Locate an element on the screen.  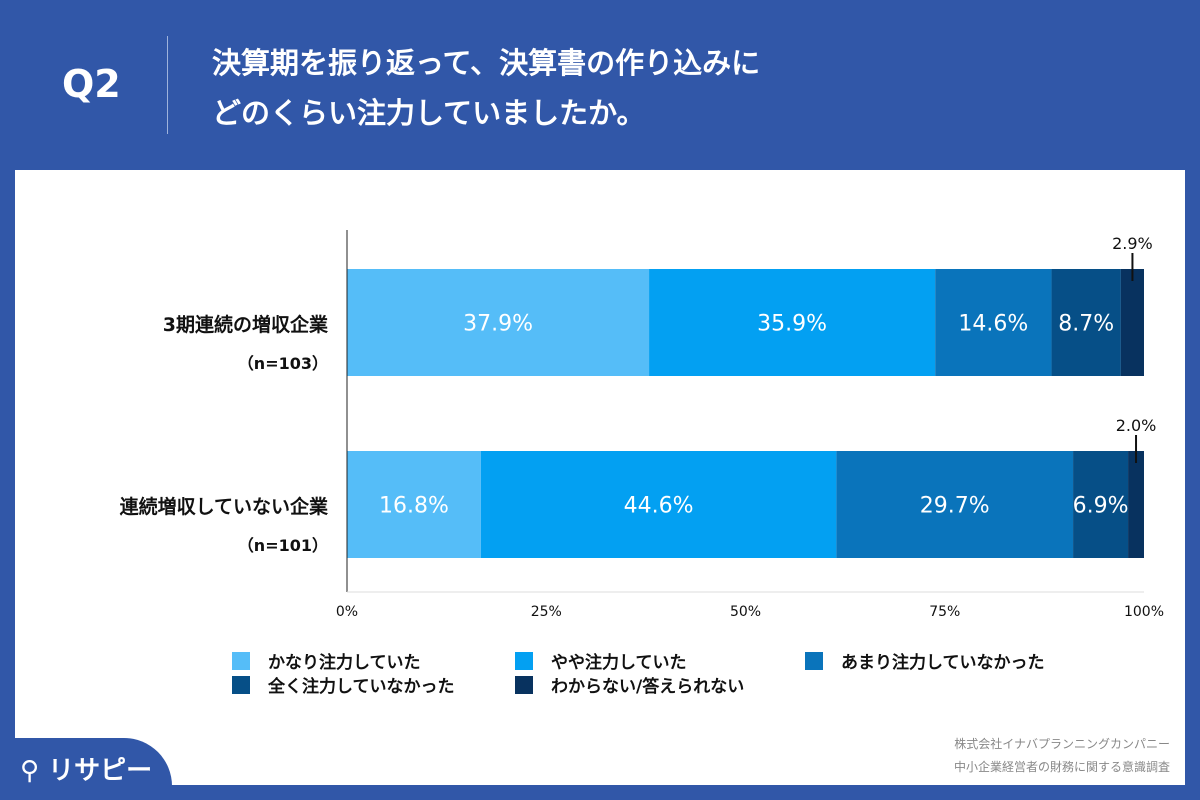
category-label: 3期連続の増収企業 is located at coordinates (246, 324).